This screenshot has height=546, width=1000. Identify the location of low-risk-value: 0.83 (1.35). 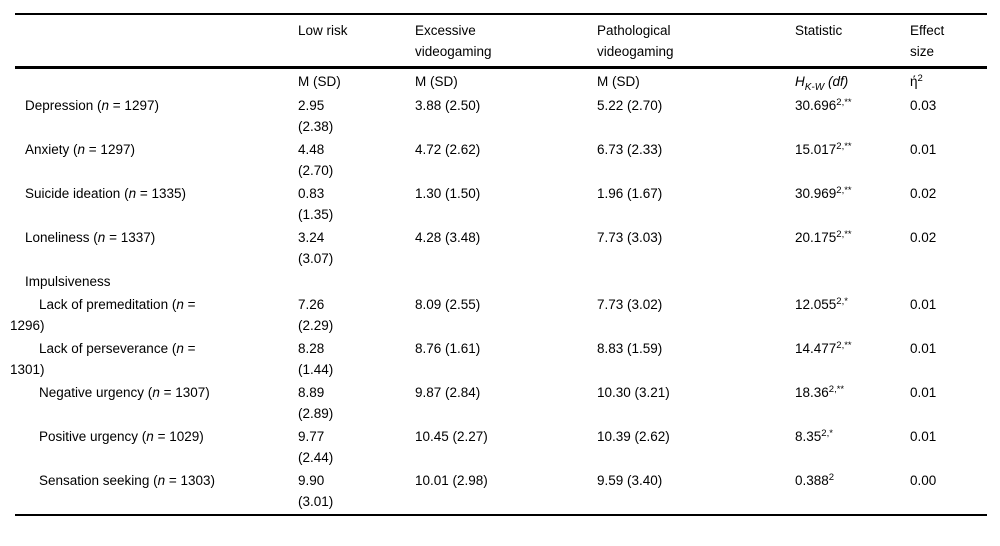
(316, 204).